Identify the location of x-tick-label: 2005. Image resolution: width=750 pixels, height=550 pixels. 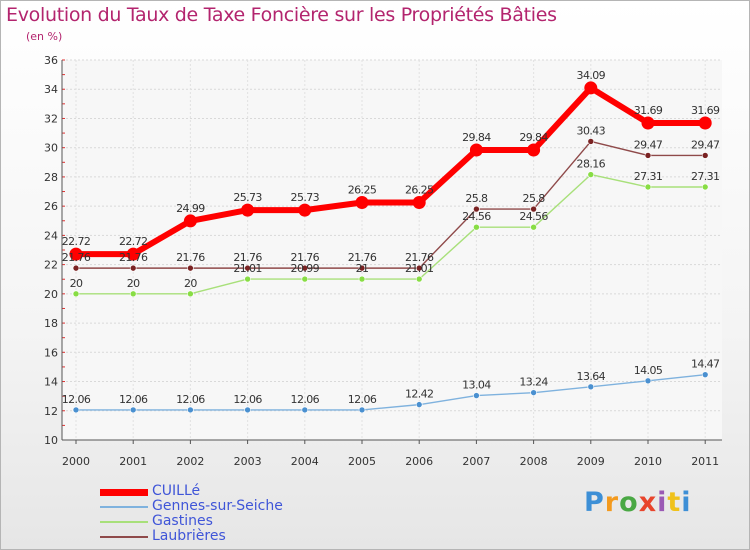
(362, 461).